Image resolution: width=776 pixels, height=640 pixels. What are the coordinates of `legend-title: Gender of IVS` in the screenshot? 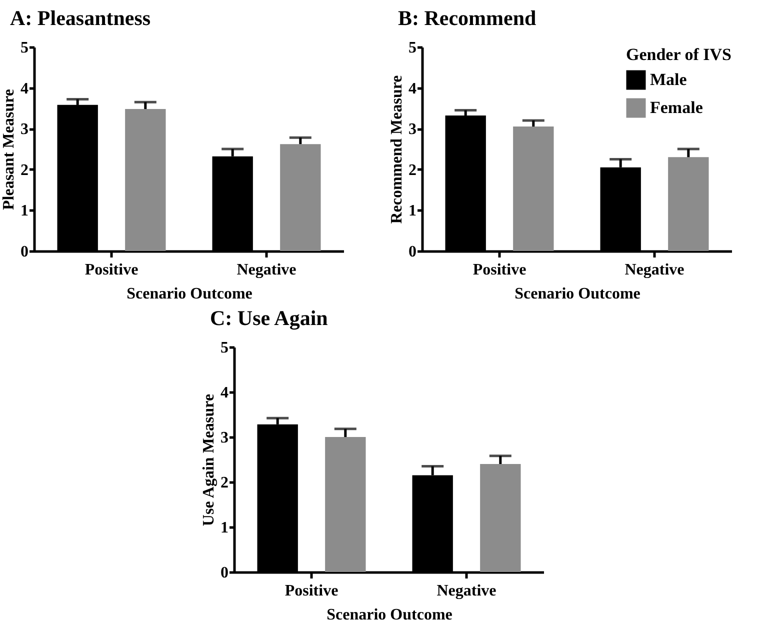 It's located at (679, 54).